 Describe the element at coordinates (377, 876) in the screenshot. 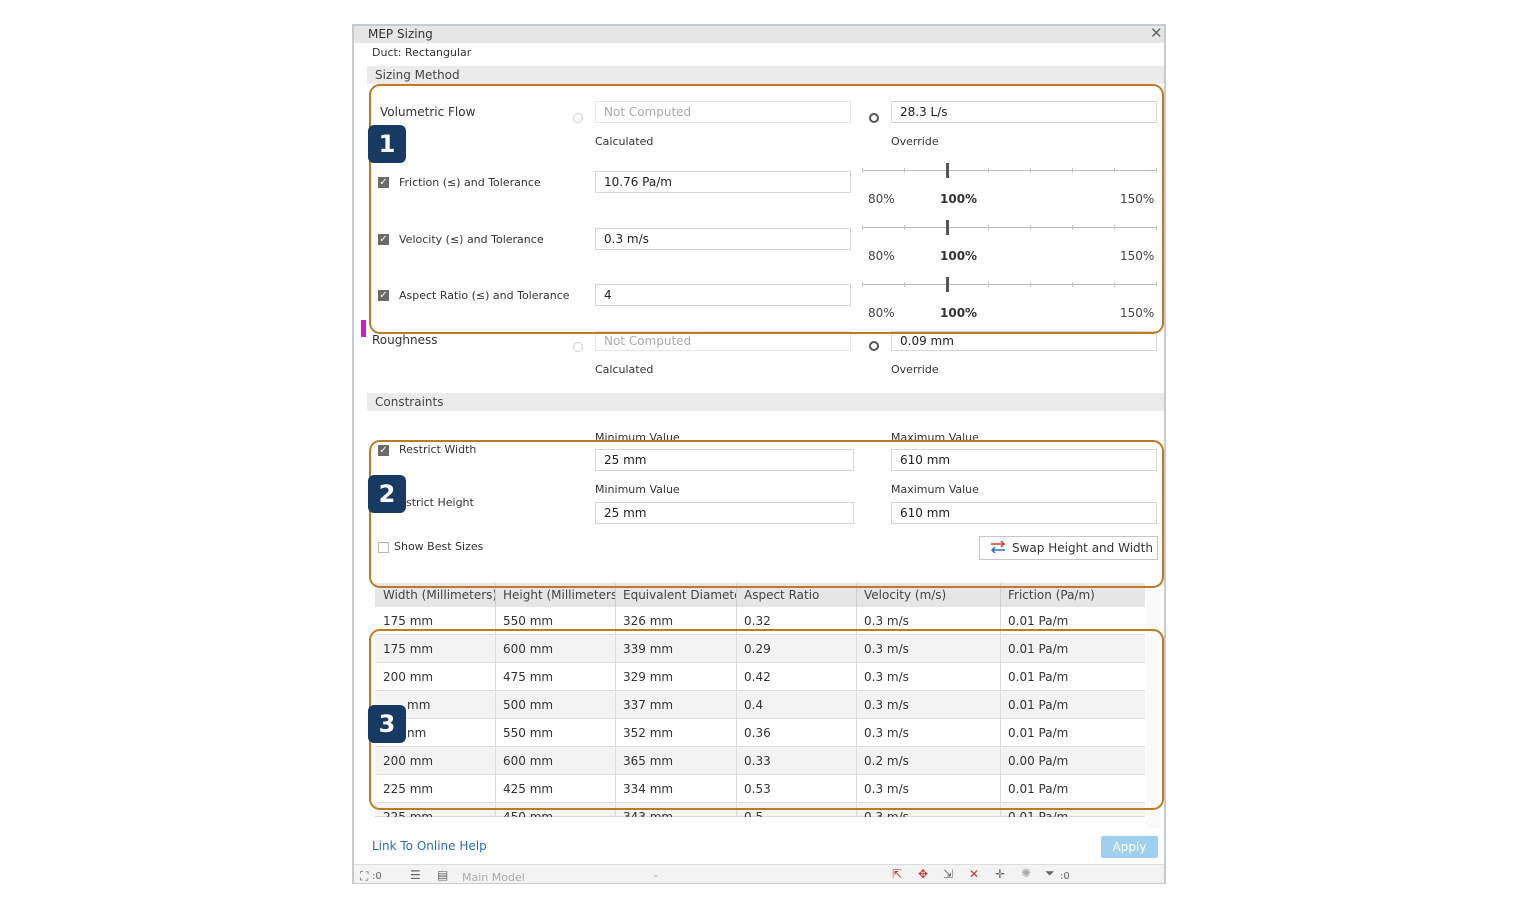

I see `workset-count: :0` at that location.